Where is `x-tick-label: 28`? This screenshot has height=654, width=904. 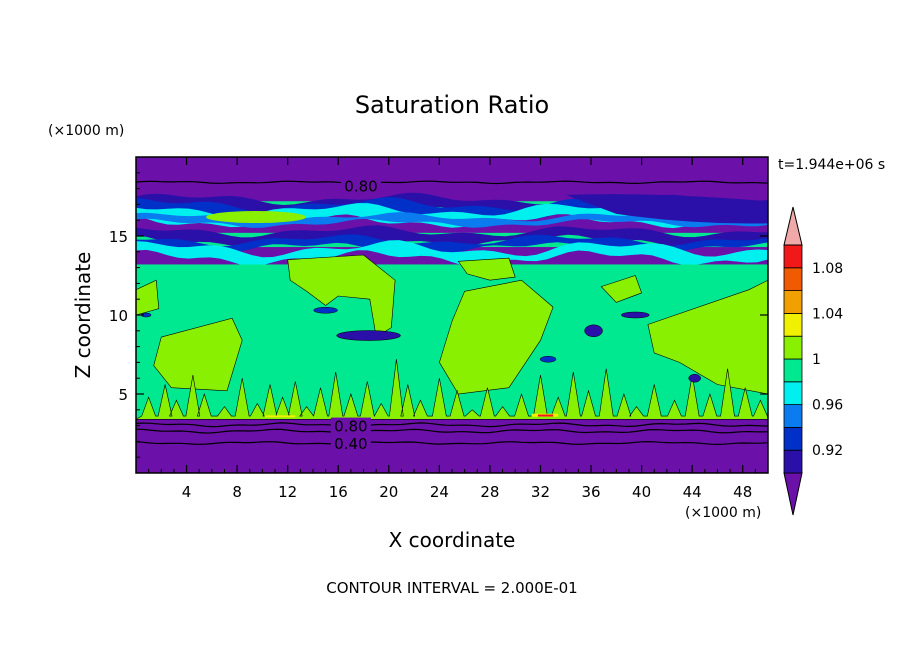 x-tick-label: 28 is located at coordinates (489, 492).